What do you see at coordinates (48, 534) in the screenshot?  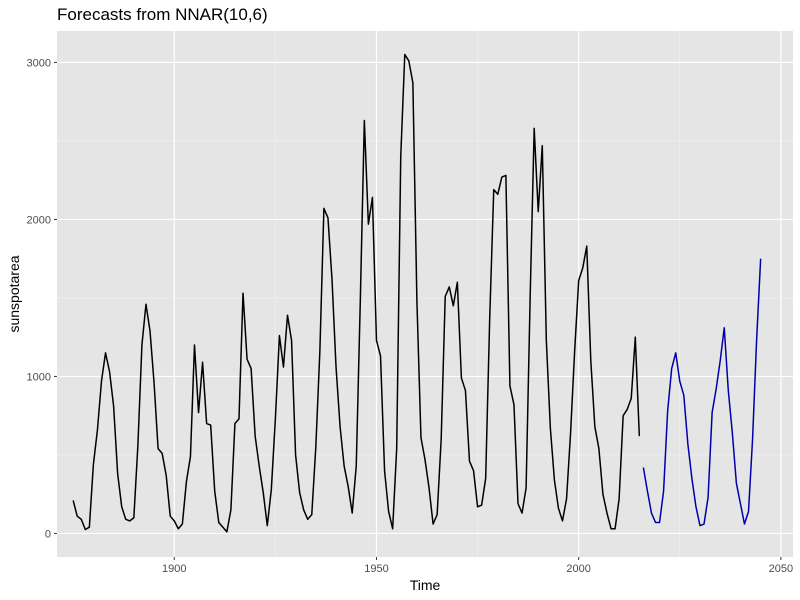 I see `y-tick-label: 0` at bounding box center [48, 534].